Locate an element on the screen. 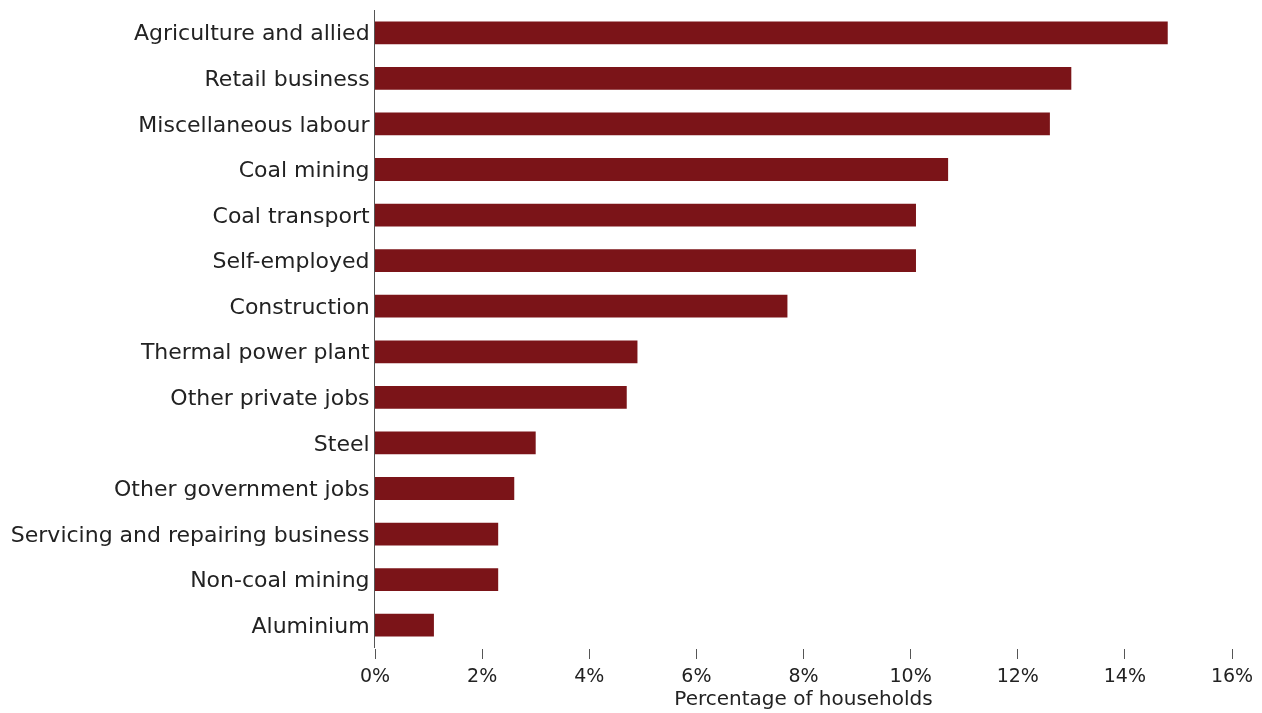  x-tick-label: 8% is located at coordinates (803, 674).